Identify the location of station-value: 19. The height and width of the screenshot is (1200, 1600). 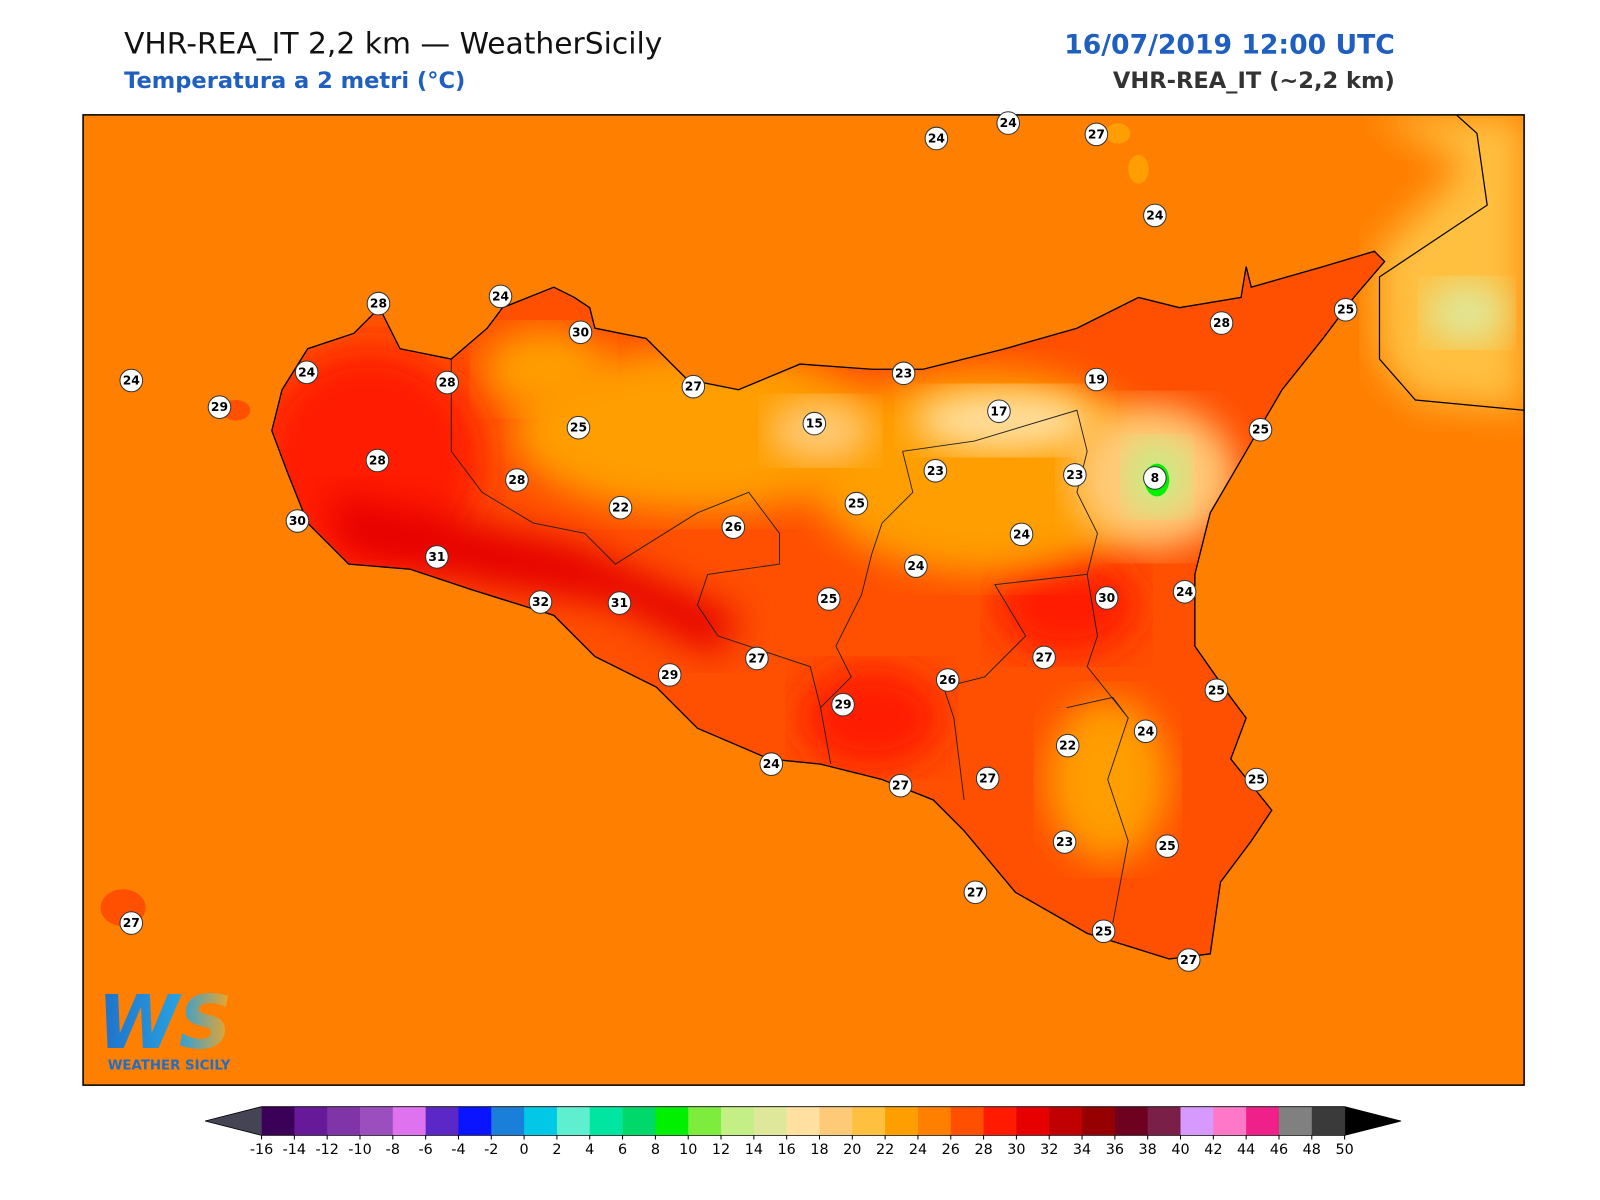
(1096, 379).